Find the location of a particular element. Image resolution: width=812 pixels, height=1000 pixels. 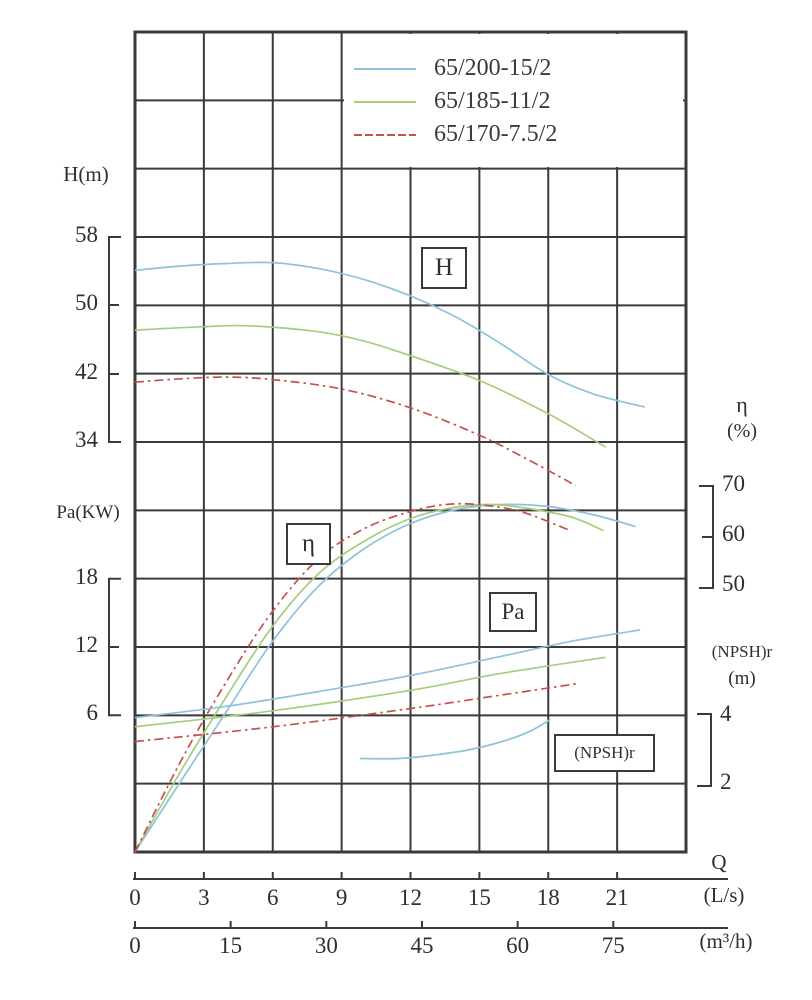

legend-item: 65/185-11/2 is located at coordinates (513, 101).